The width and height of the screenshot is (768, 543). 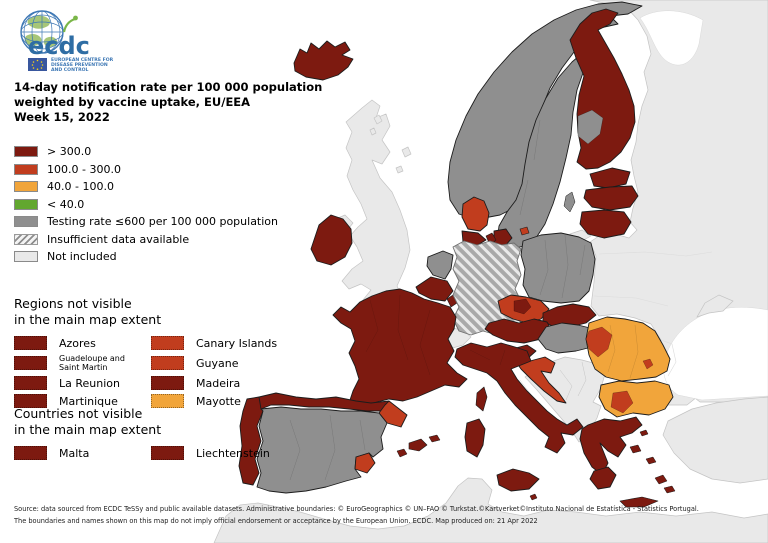 I want to click on map-region-murcia, so click(x=365, y=463).